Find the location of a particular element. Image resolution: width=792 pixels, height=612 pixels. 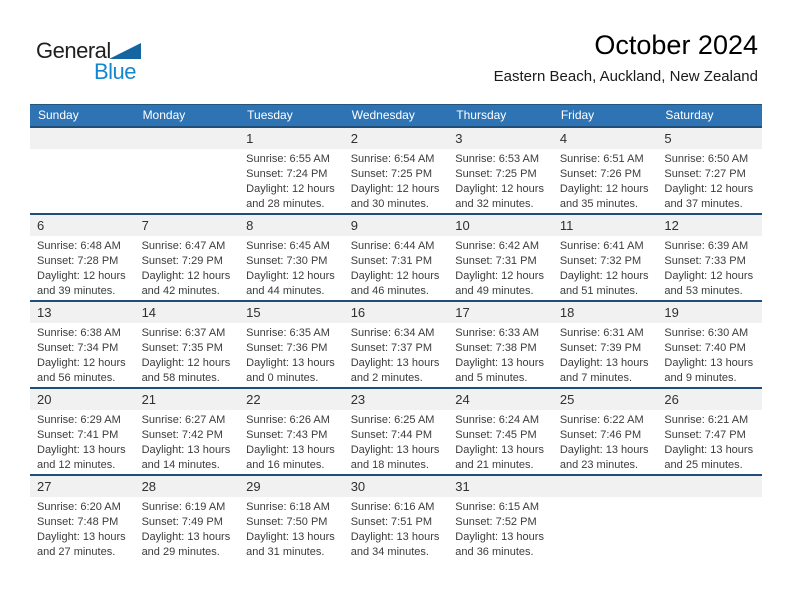

sunset-text: Sunset: 7:33 PM is located at coordinates (705, 261).